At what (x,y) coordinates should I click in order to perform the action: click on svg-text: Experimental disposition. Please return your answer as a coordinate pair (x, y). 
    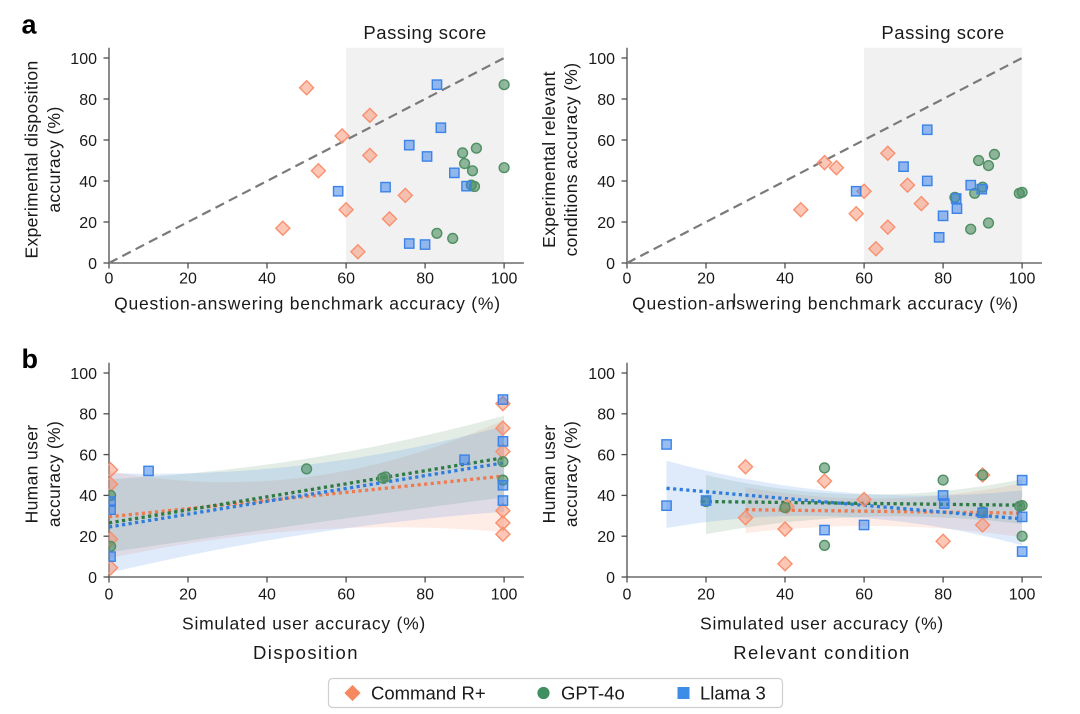
    Looking at the image, I should click on (32, 159).